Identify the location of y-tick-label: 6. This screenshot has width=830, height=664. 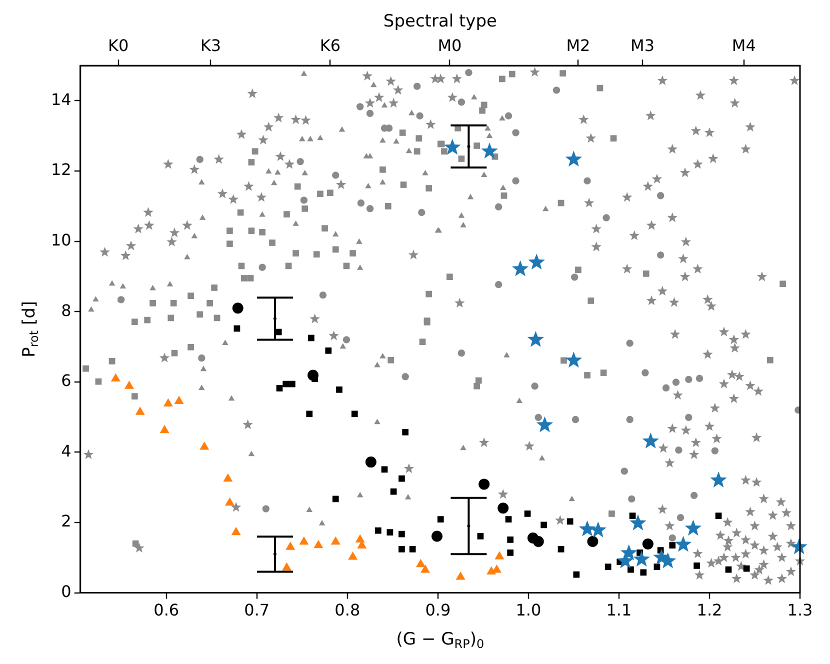
(66, 380).